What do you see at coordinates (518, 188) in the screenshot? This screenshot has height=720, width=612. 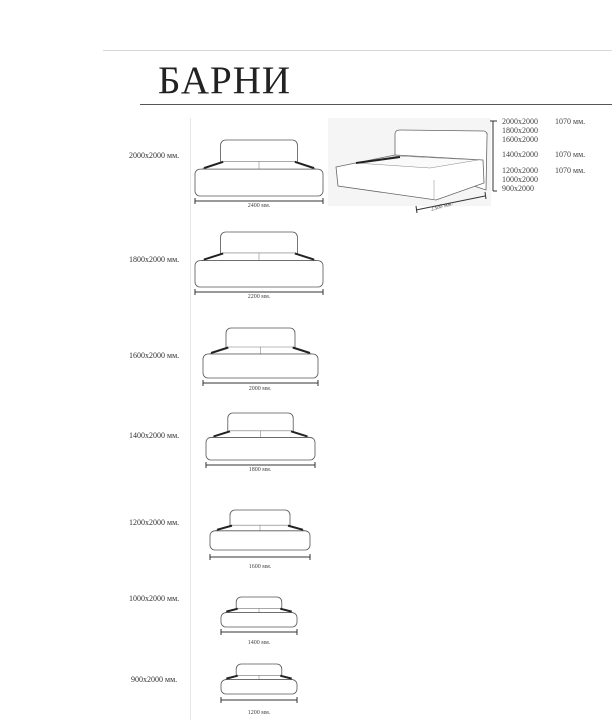 I see `spec-size: 900x2000` at bounding box center [518, 188].